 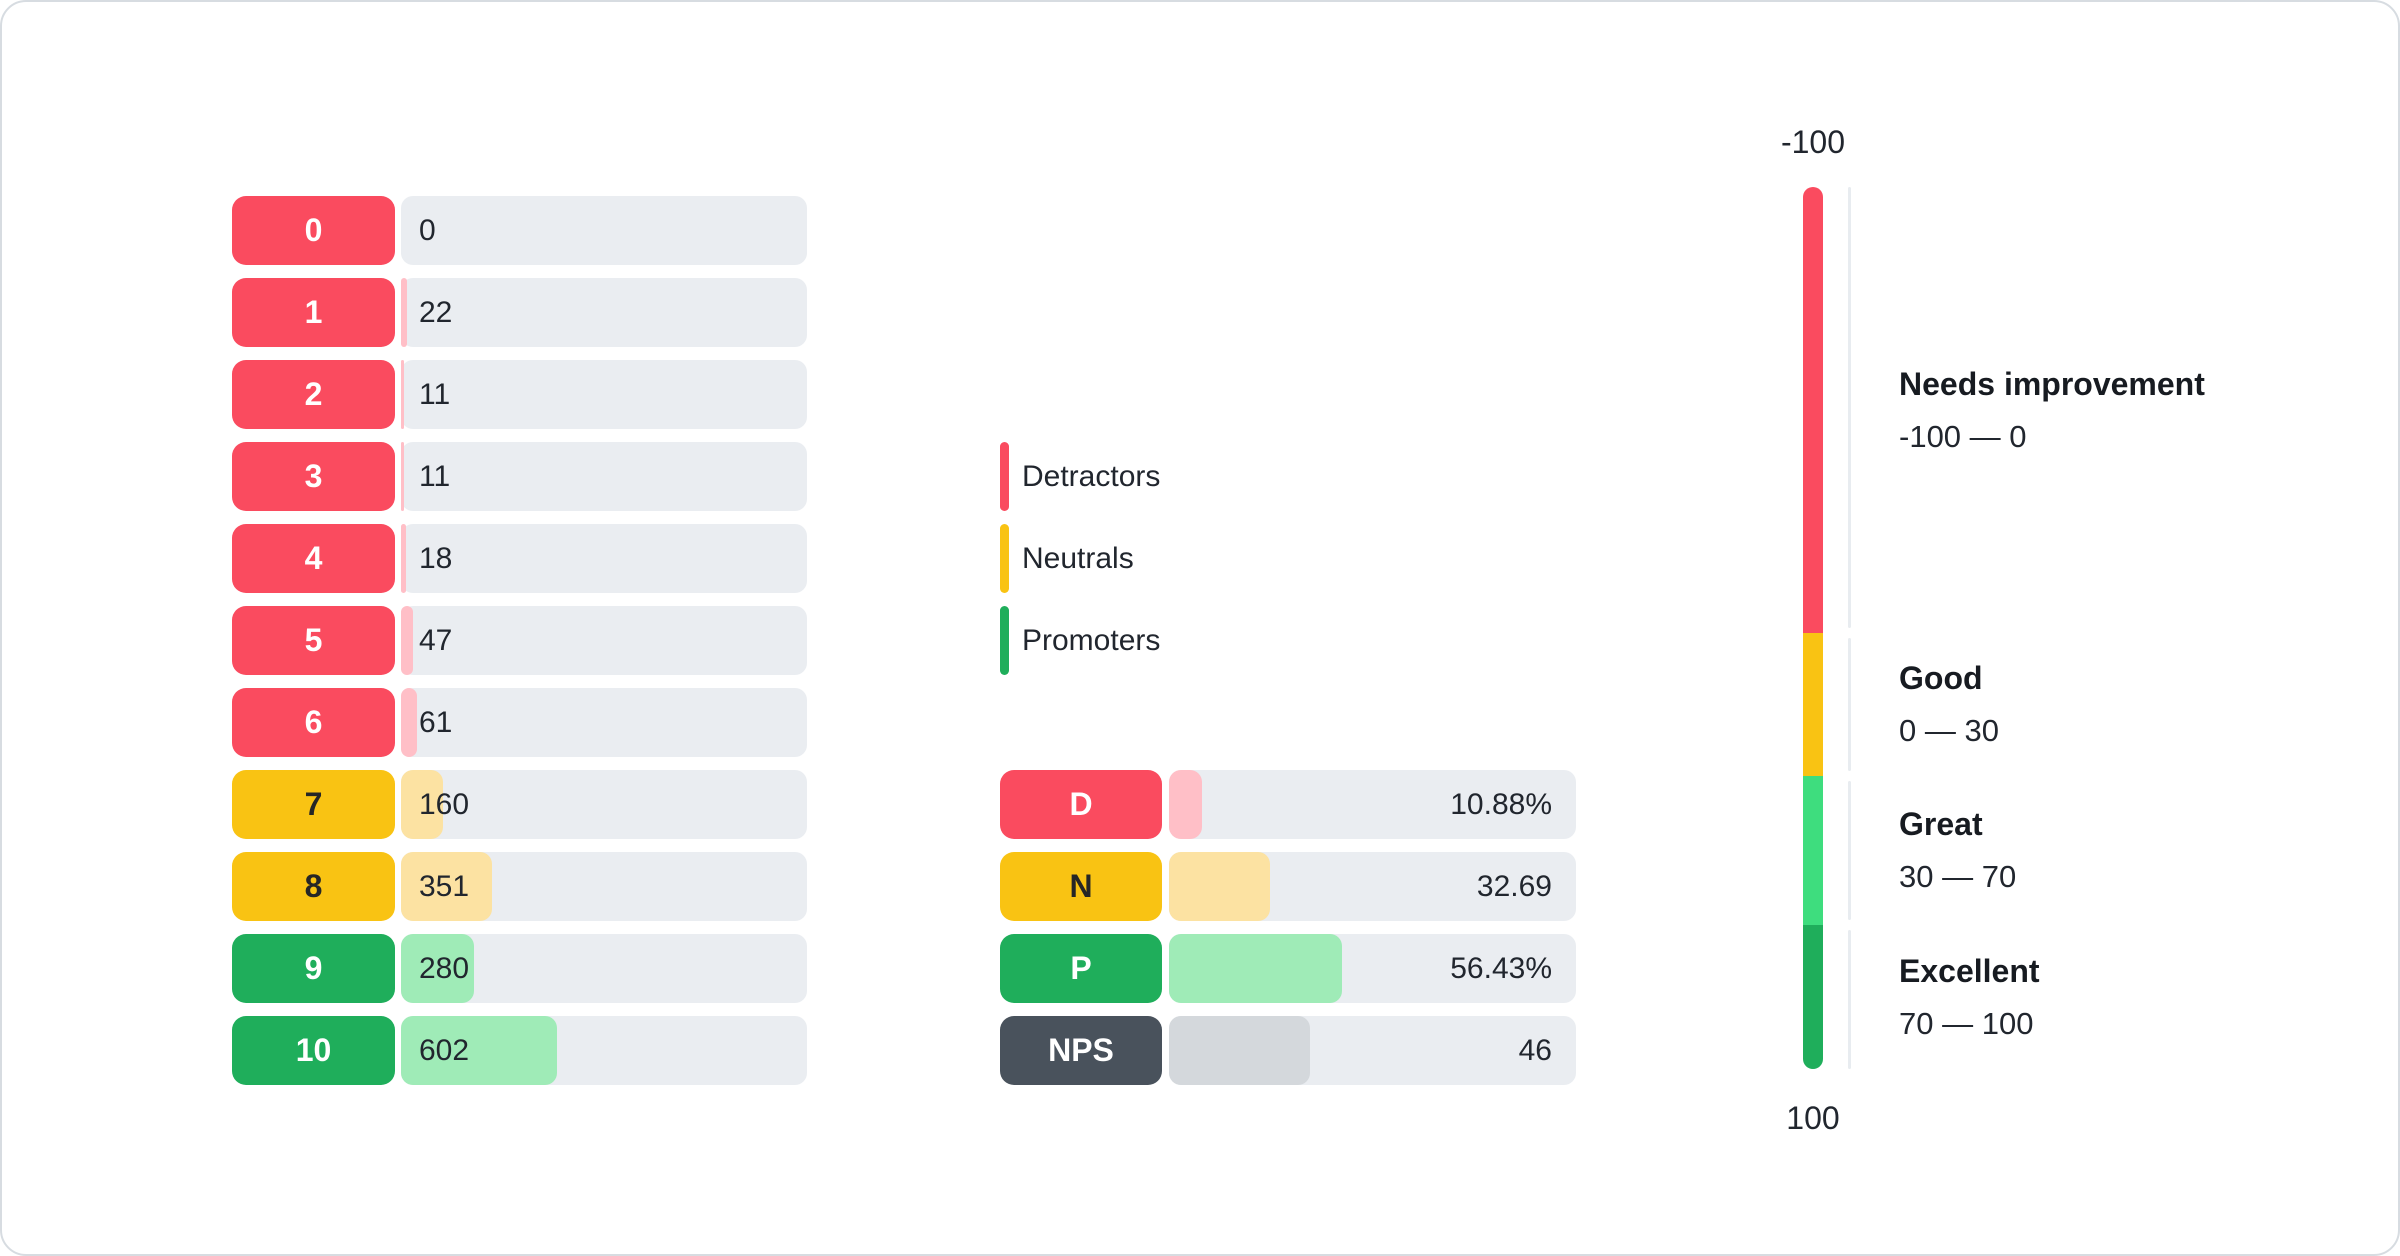 I want to click on gauge-segment-good, so click(x=1813, y=704).